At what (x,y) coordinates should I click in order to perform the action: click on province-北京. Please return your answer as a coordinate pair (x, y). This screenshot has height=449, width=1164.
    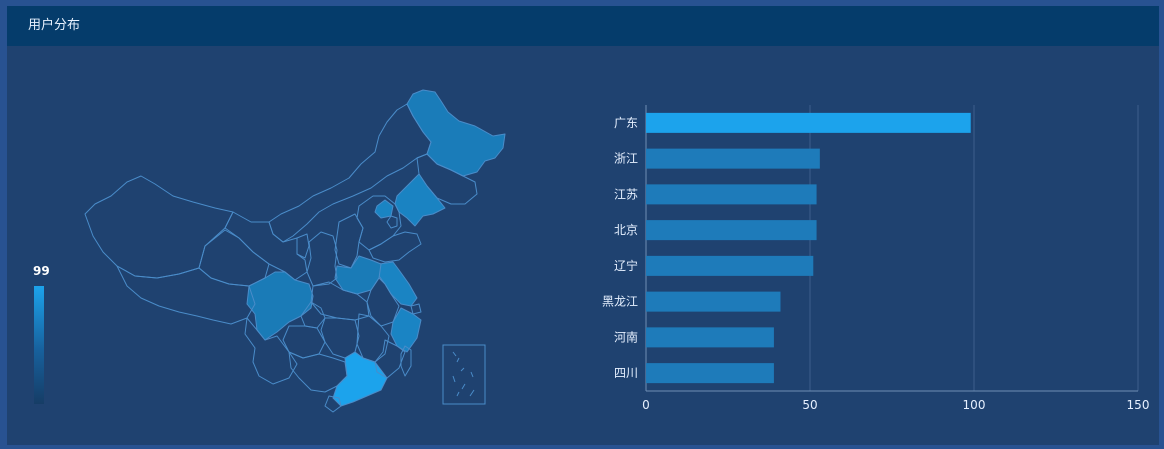
    Looking at the image, I should click on (384, 209).